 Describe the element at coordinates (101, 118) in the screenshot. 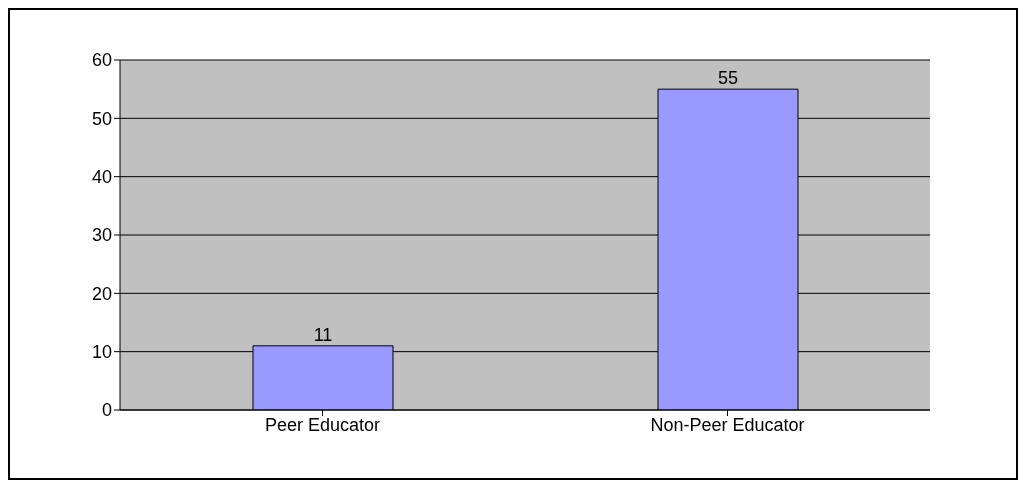

I see `y-tick-label: 50` at that location.